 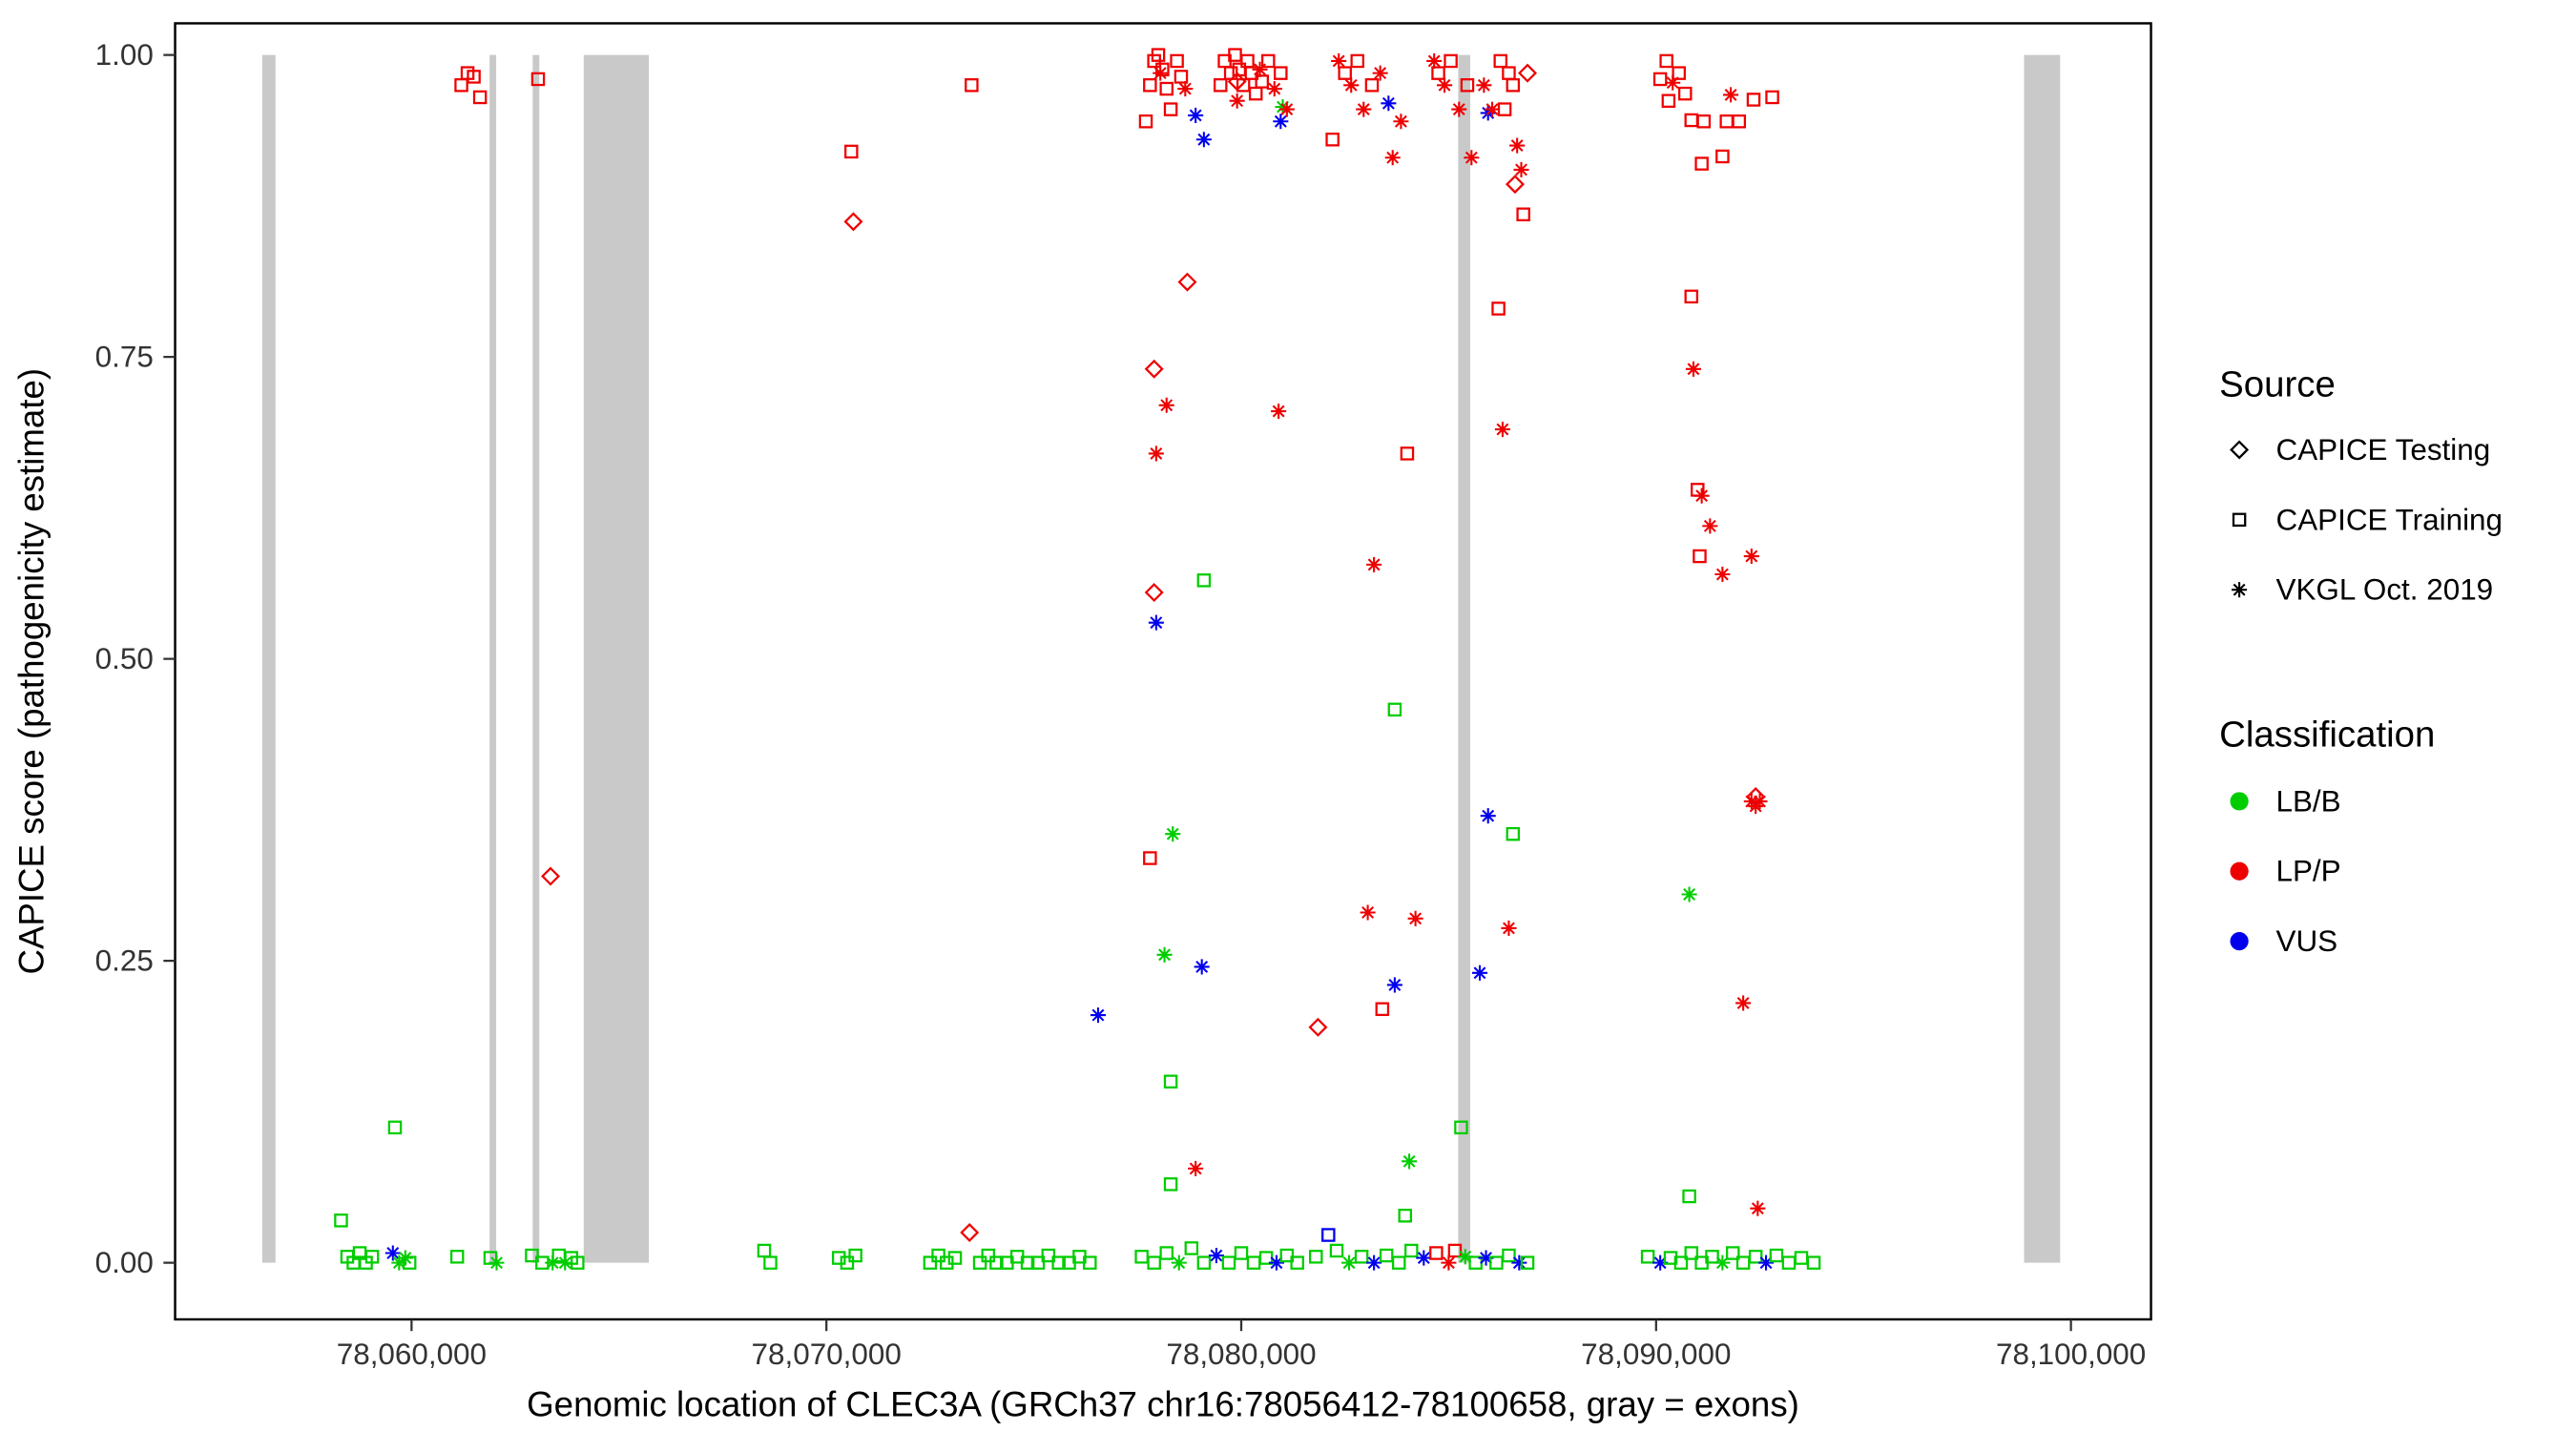 I want to click on y-axis-tick-label: 0.50, so click(x=124, y=658).